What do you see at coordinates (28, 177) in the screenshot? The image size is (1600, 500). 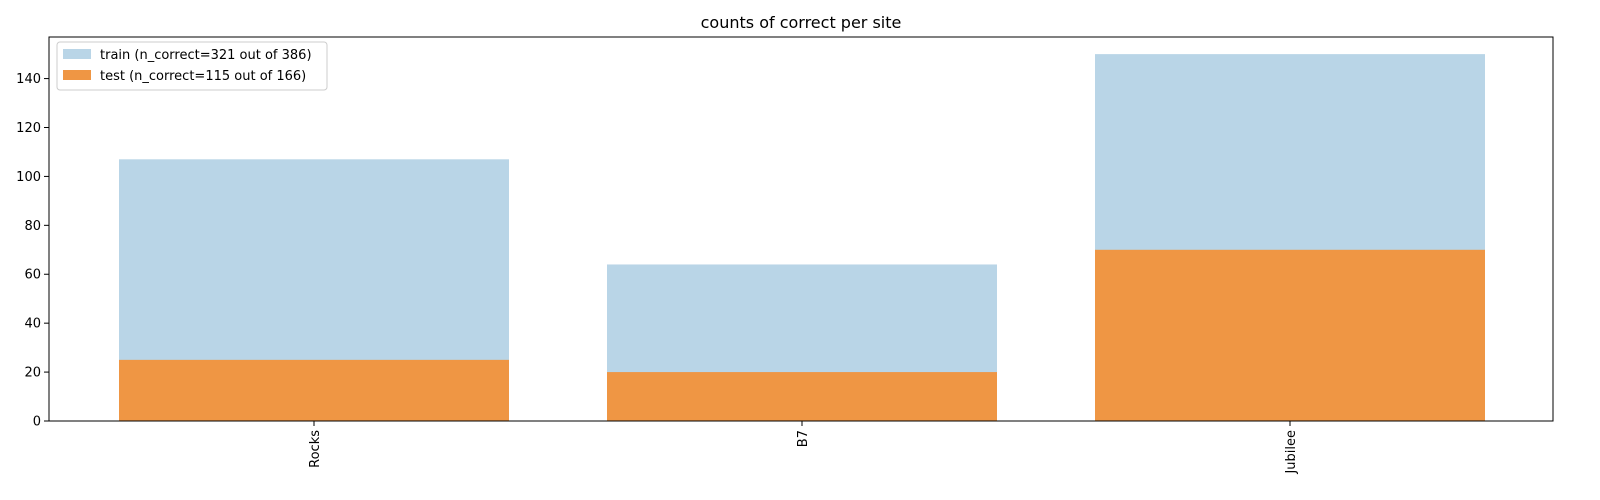 I see `y-tick-label: 100` at bounding box center [28, 177].